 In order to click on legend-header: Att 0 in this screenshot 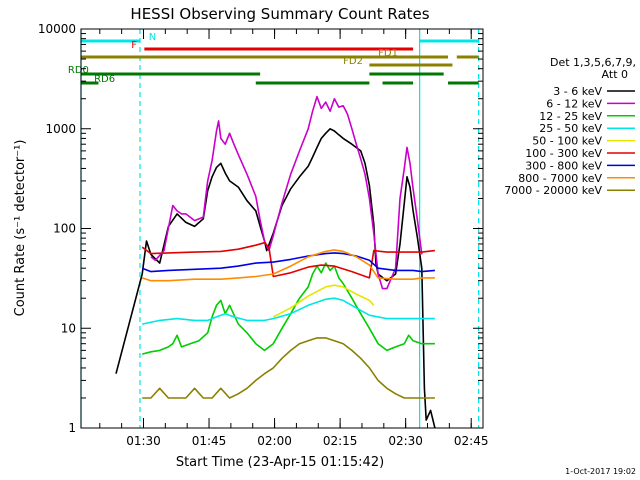, I will do `click(615, 74)`.